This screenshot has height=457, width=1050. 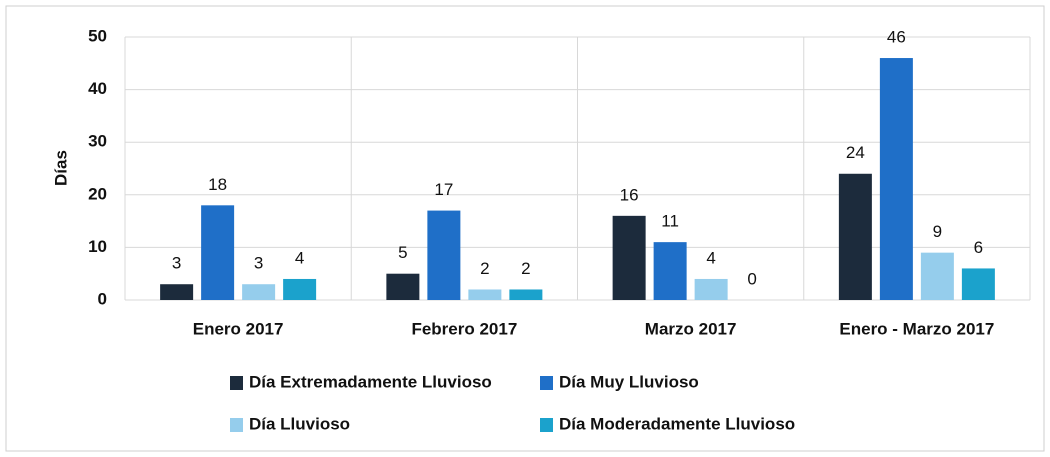 I want to click on y-tick-label: 30, so click(x=97, y=141).